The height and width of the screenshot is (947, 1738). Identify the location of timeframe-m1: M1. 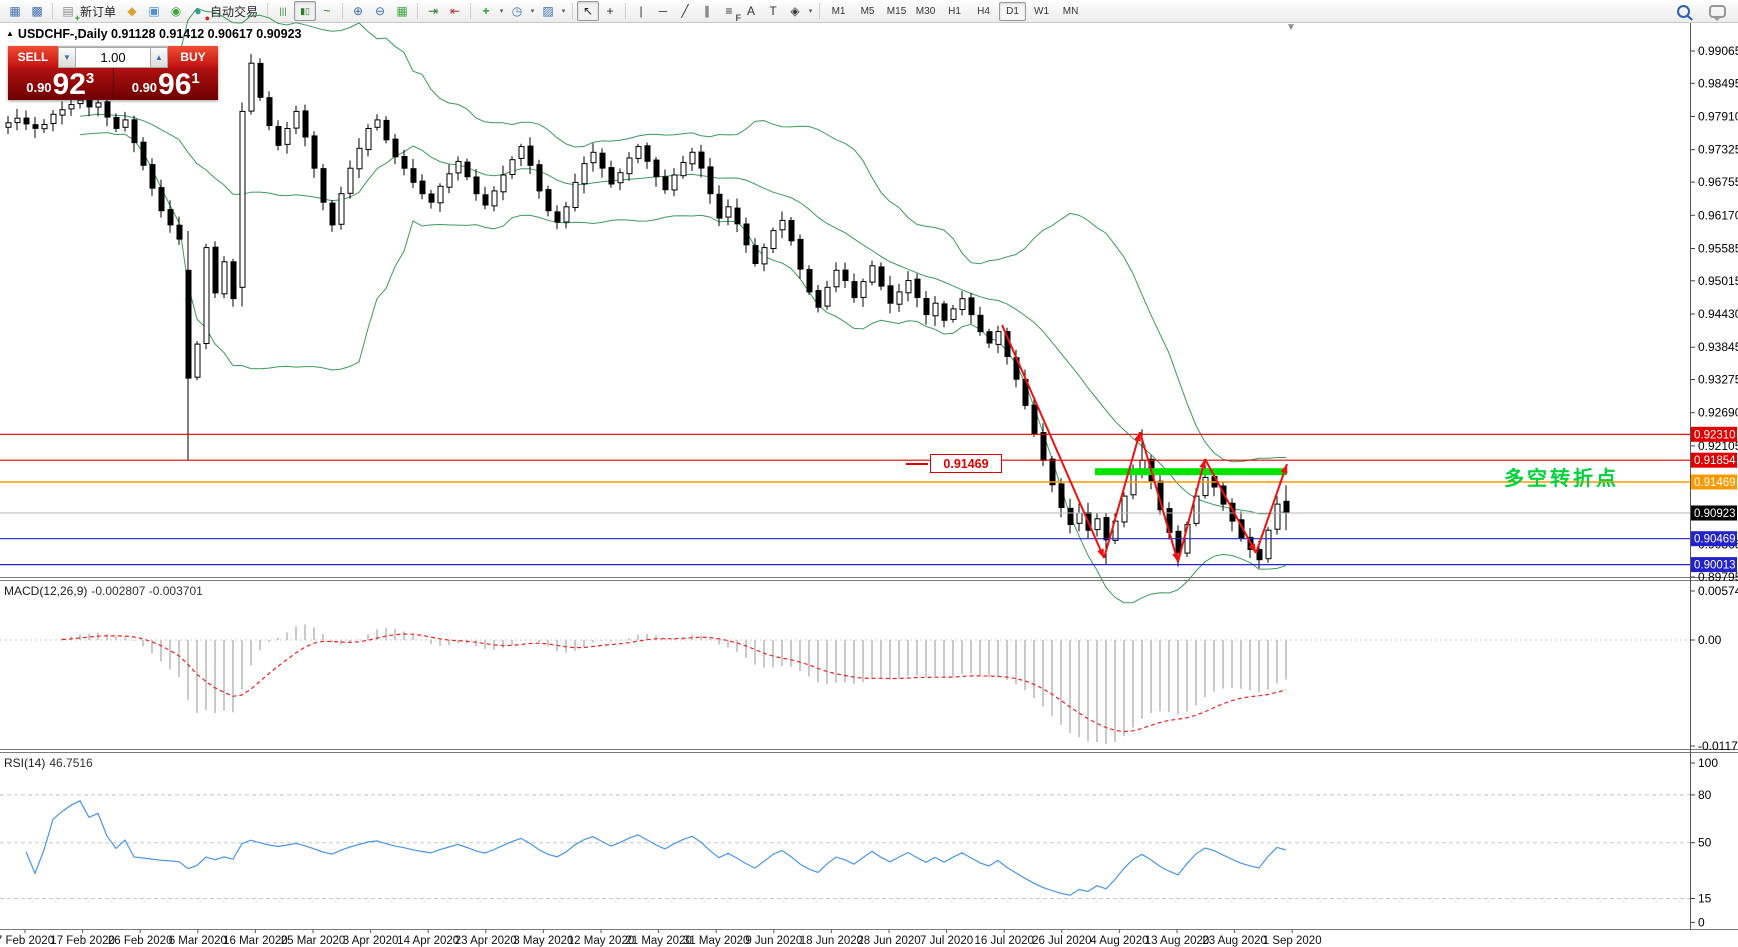
(838, 11).